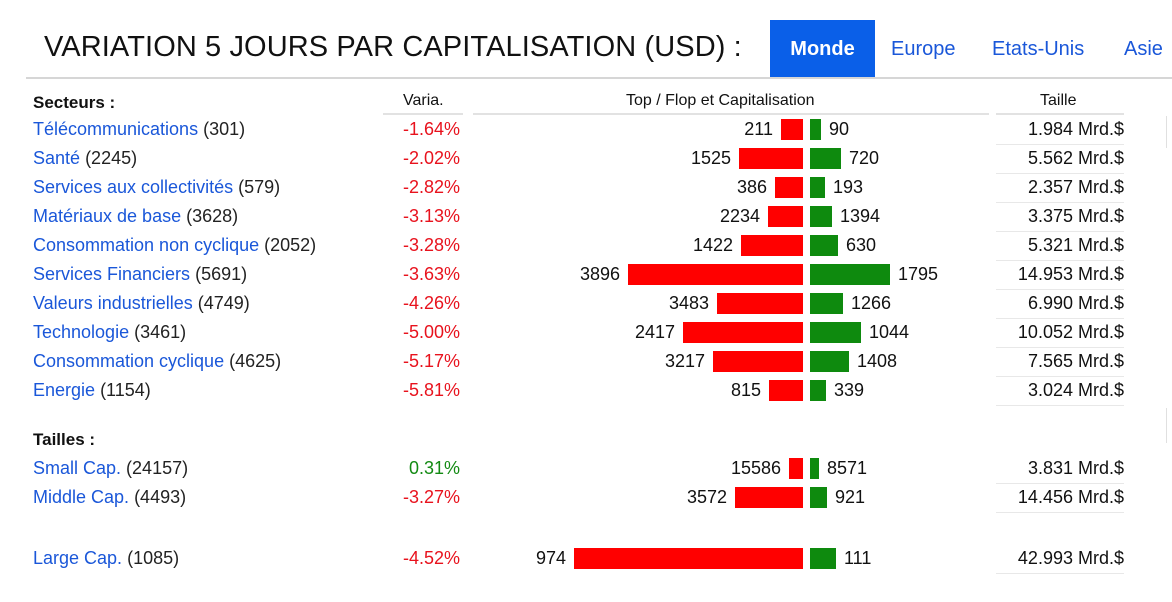 The width and height of the screenshot is (1172, 602). I want to click on variation-value: -3.28%, so click(431, 245).